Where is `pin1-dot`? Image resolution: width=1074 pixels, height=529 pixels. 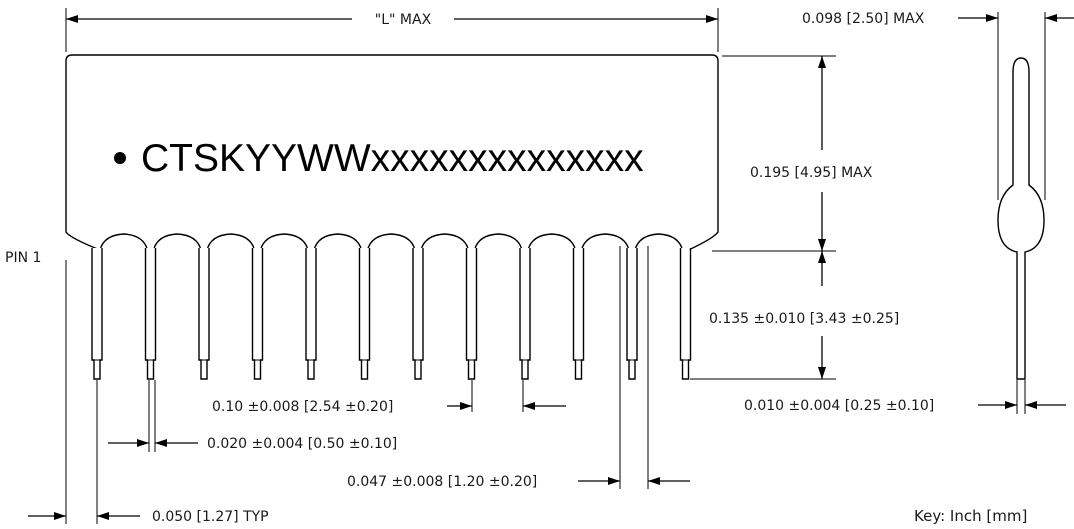
pin1-dot is located at coordinates (120, 158).